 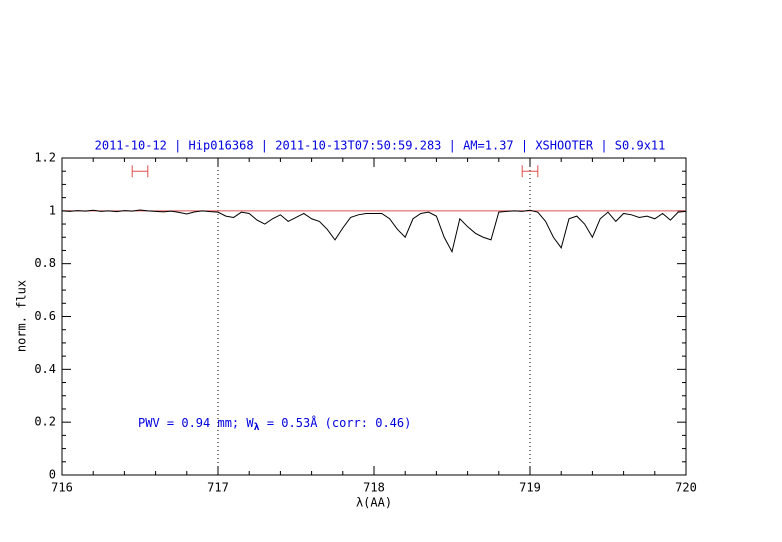 What do you see at coordinates (257, 427) in the screenshot?
I see `annotation-subscript: λ` at bounding box center [257, 427].